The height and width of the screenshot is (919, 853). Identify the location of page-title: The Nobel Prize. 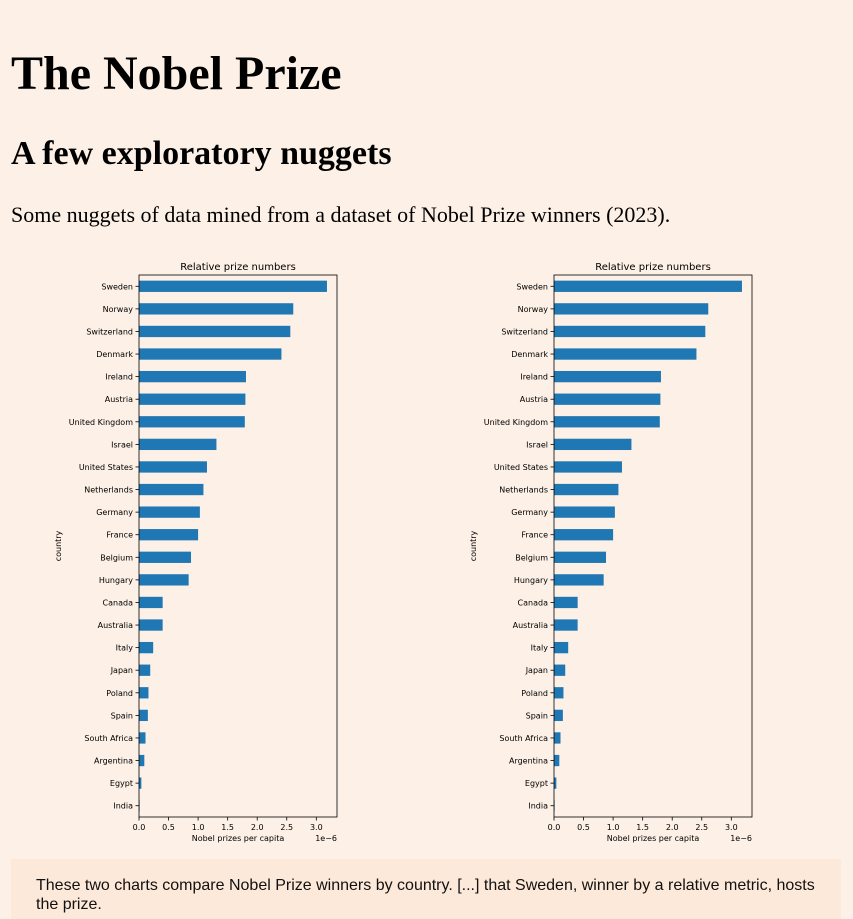
(176, 73).